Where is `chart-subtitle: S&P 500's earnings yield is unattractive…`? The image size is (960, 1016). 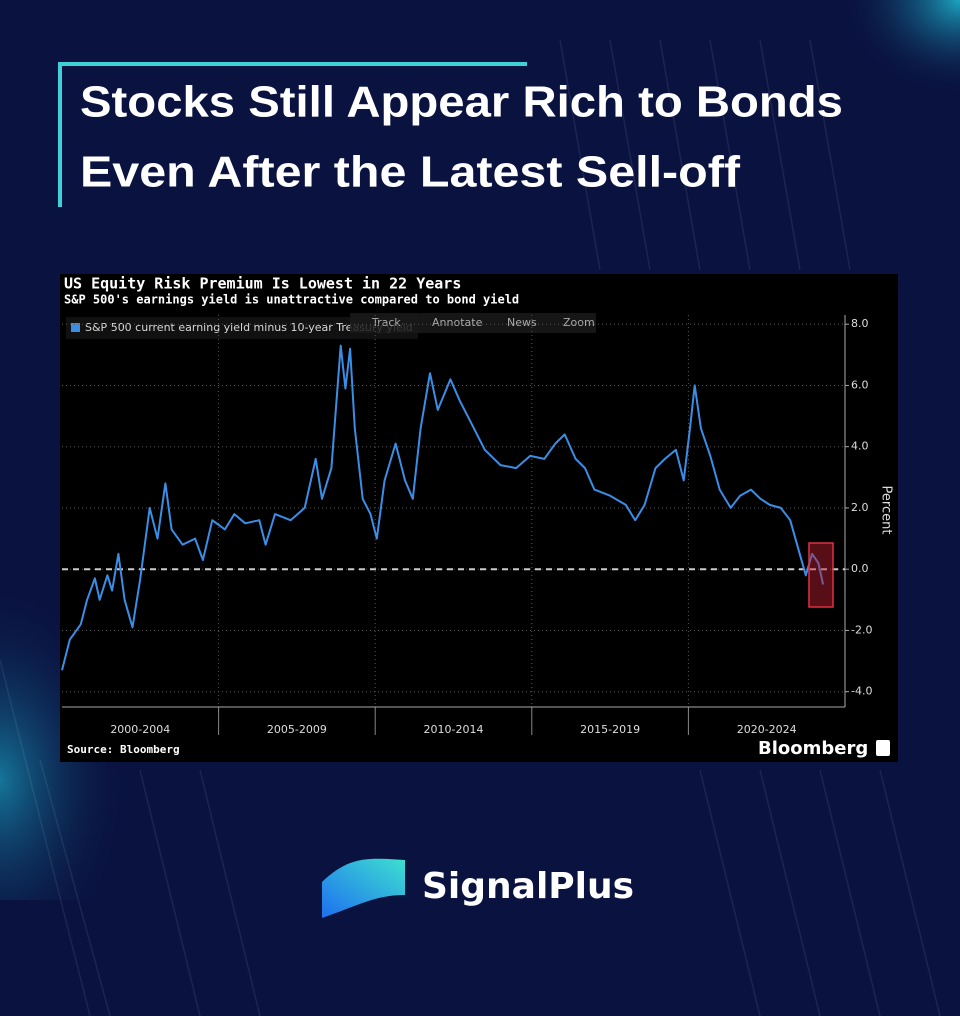
chart-subtitle: S&P 500's earnings yield is unattractive… is located at coordinates (291, 300).